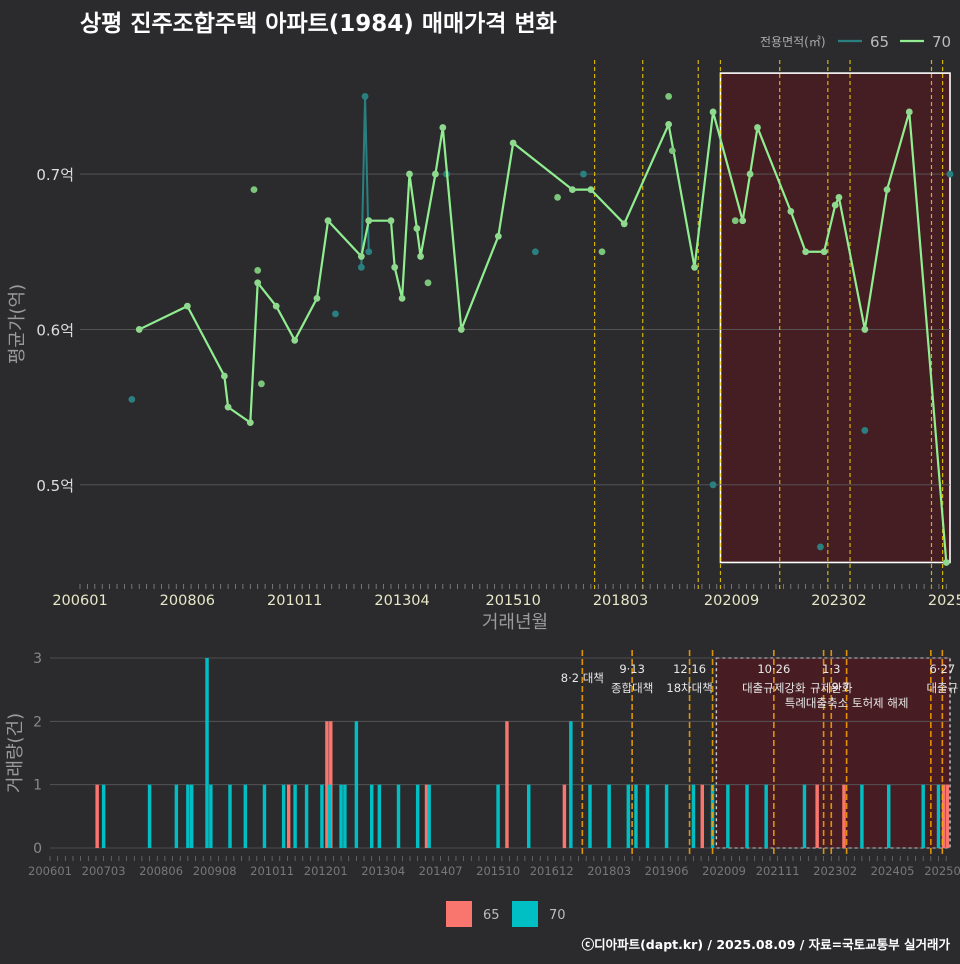  What do you see at coordinates (731, 601) in the screenshot?
I see `x-tick-label: 202009` at bounding box center [731, 601].